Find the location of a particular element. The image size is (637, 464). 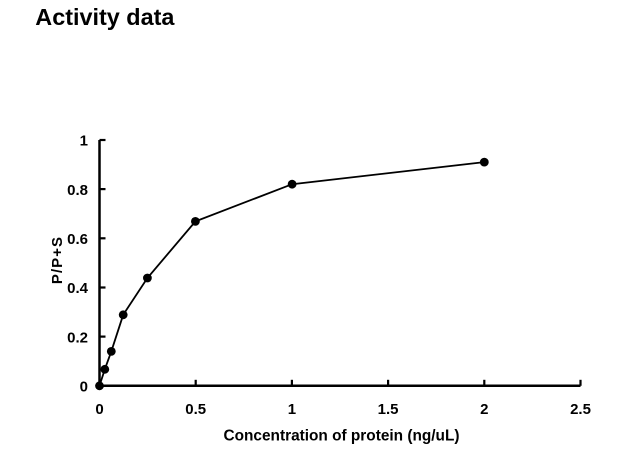

svg-text: 2.5 is located at coordinates (580, 409).